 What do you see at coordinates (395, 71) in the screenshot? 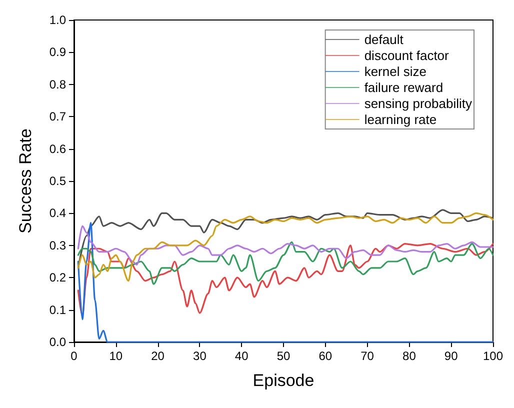
I see `legend-label: kernel size` at bounding box center [395, 71].